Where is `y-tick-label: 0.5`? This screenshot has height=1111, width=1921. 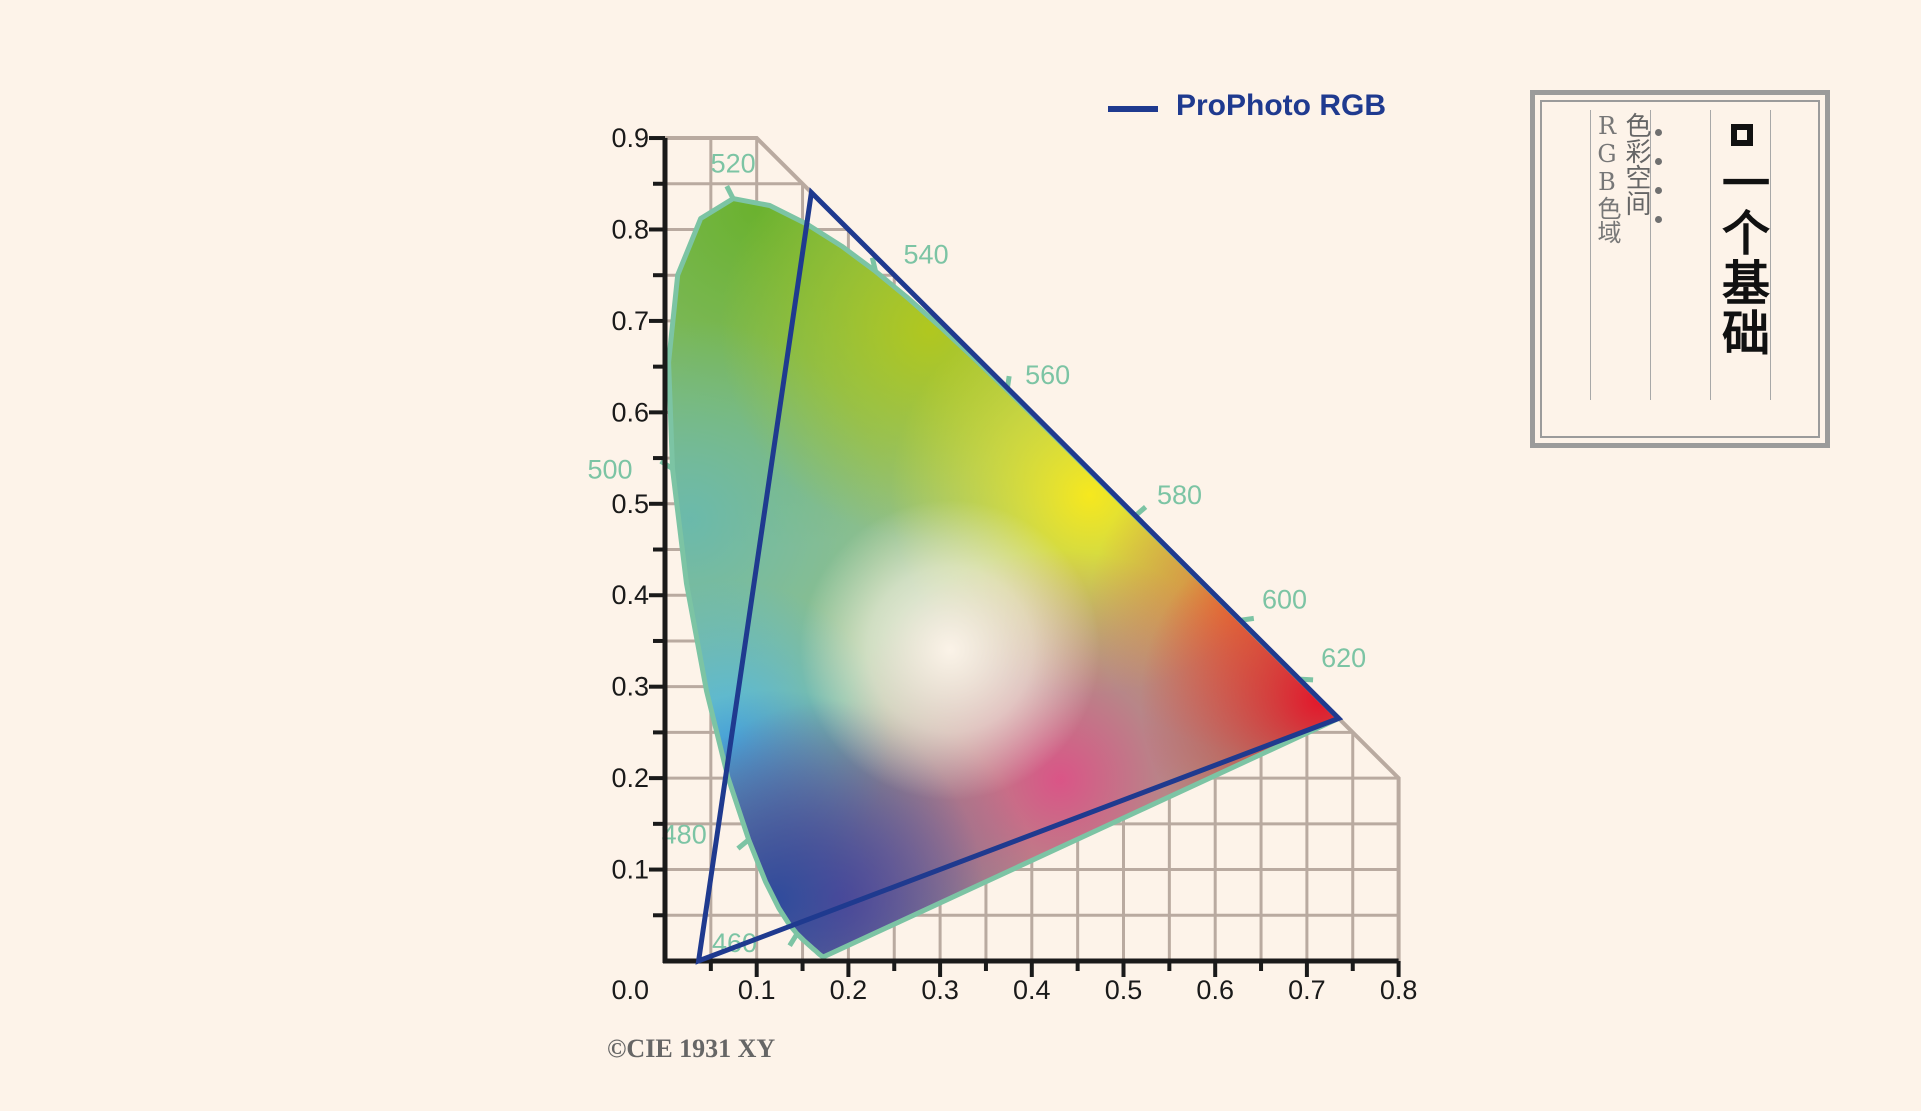
y-tick-label: 0.5 is located at coordinates (630, 504).